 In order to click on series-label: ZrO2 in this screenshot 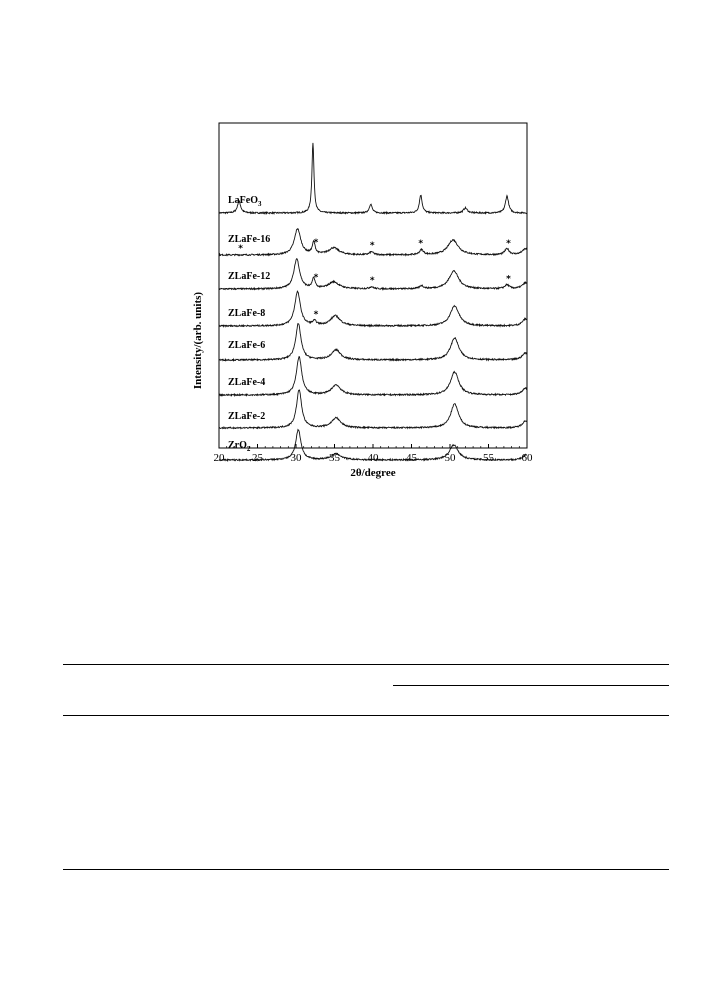, I will do `click(239, 446)`.